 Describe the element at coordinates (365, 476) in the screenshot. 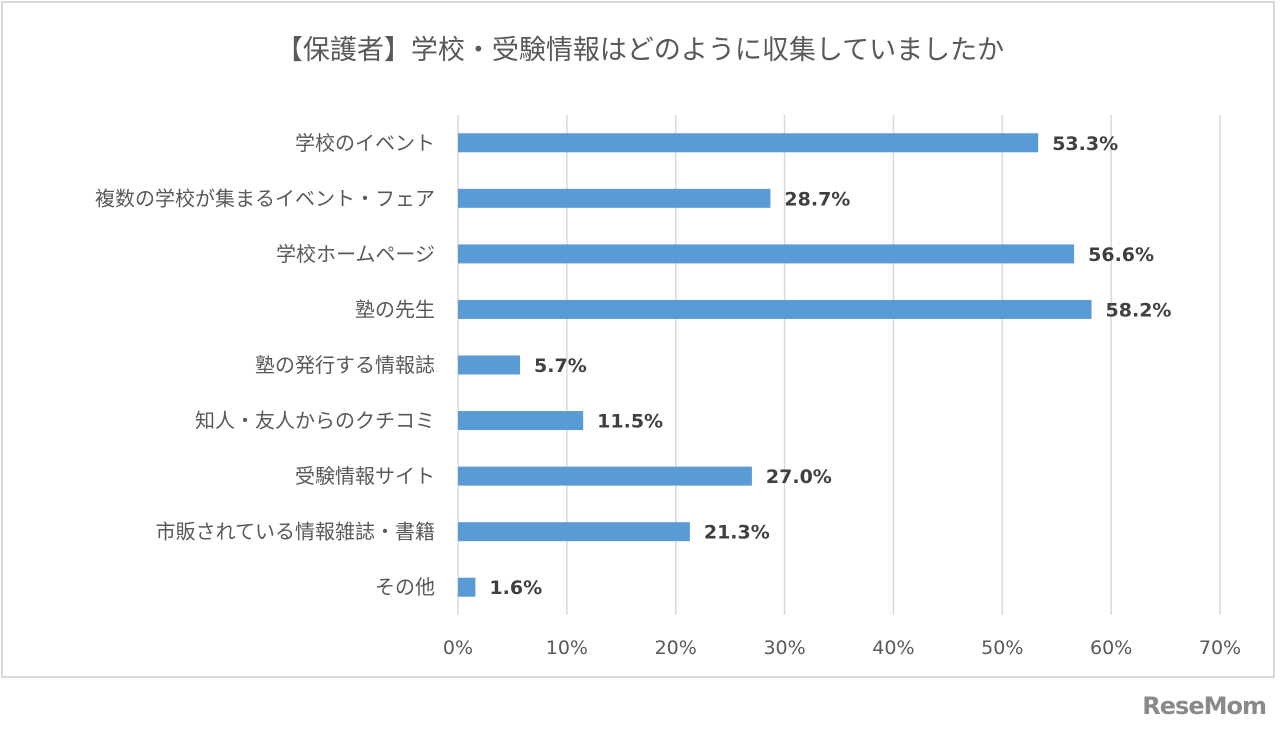

I see `category-label: 受験情報サイト` at that location.